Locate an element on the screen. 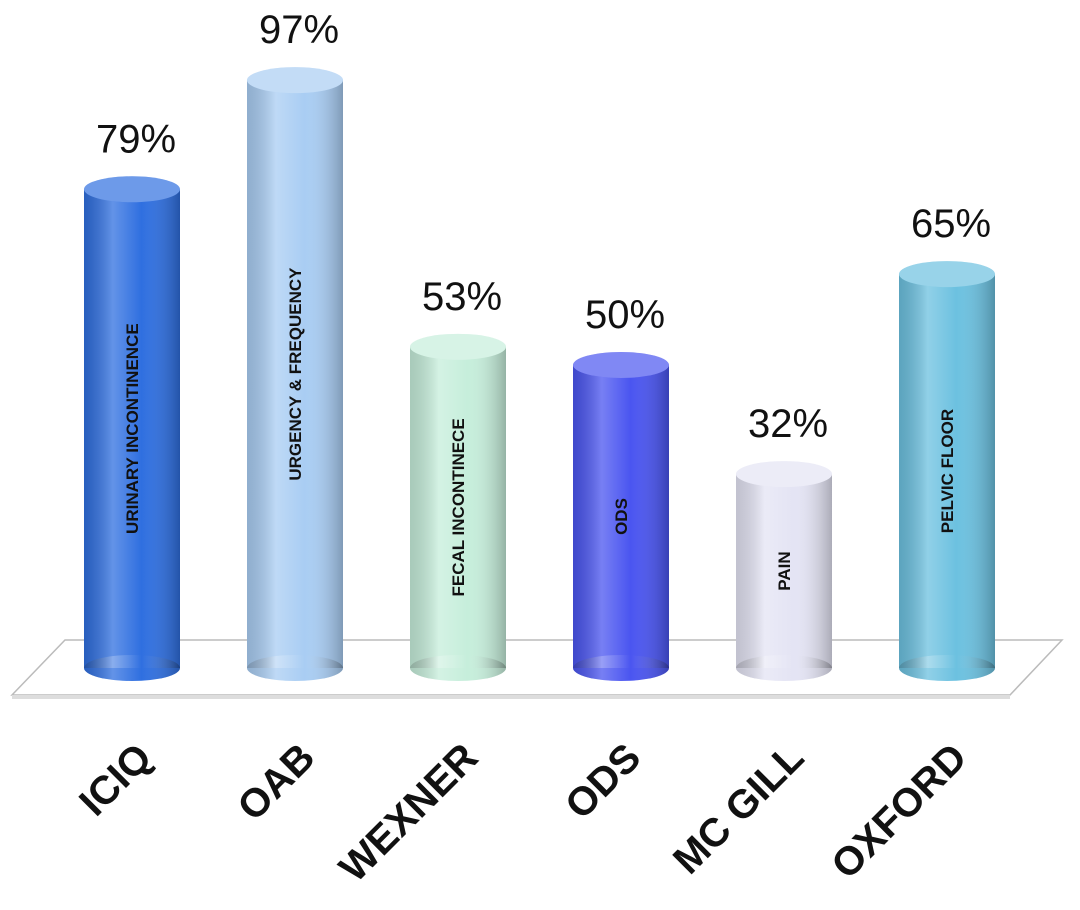 The width and height of the screenshot is (1080, 910). floor-edge is located at coordinates (511, 697).